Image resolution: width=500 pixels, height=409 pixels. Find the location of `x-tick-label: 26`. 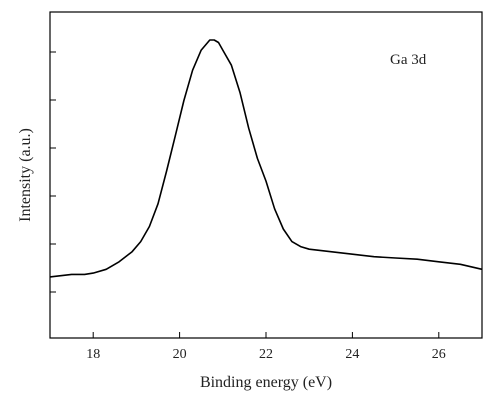

x-tick-label: 26 is located at coordinates (439, 354).